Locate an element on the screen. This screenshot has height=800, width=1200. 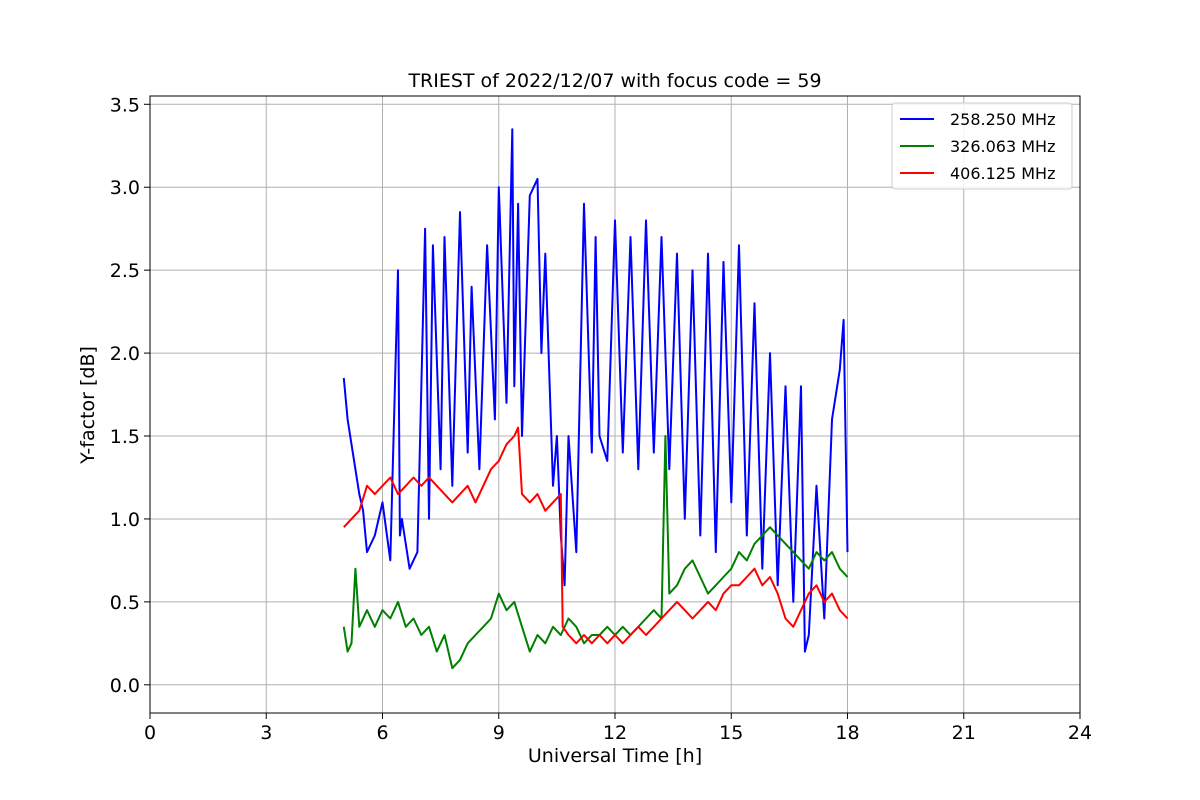
x-tick-label: 18 is located at coordinates (847, 733).